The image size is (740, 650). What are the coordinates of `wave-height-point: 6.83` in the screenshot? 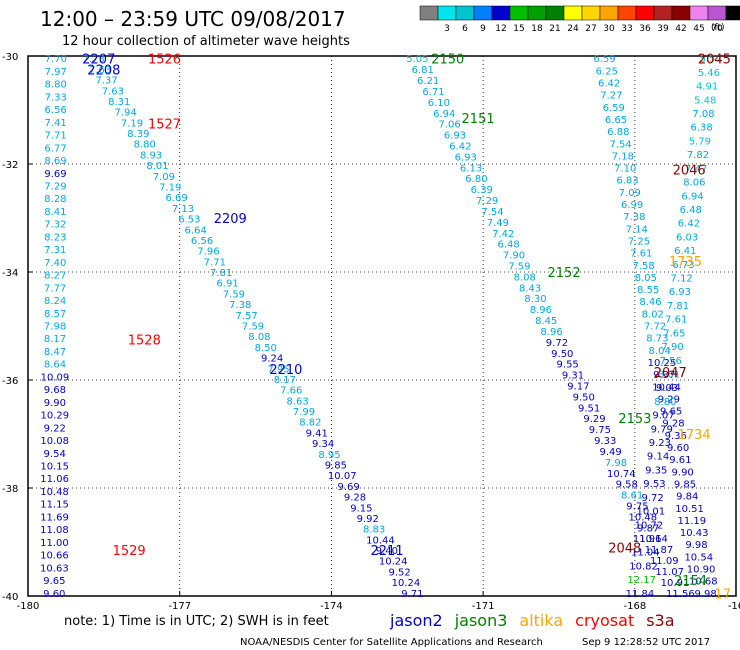 It's located at (627, 181).